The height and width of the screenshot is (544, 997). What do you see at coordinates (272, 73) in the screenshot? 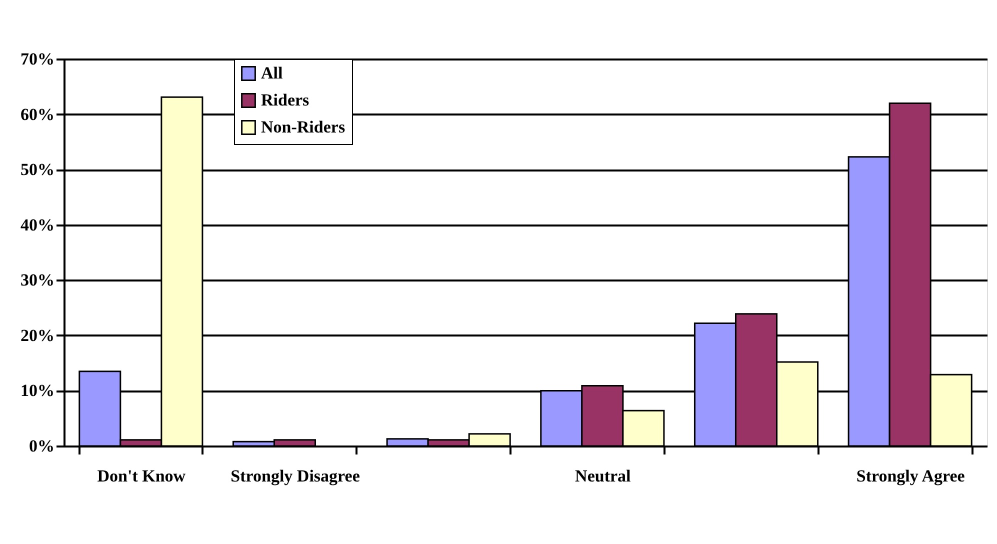
I see `legend-label: All` at bounding box center [272, 73].